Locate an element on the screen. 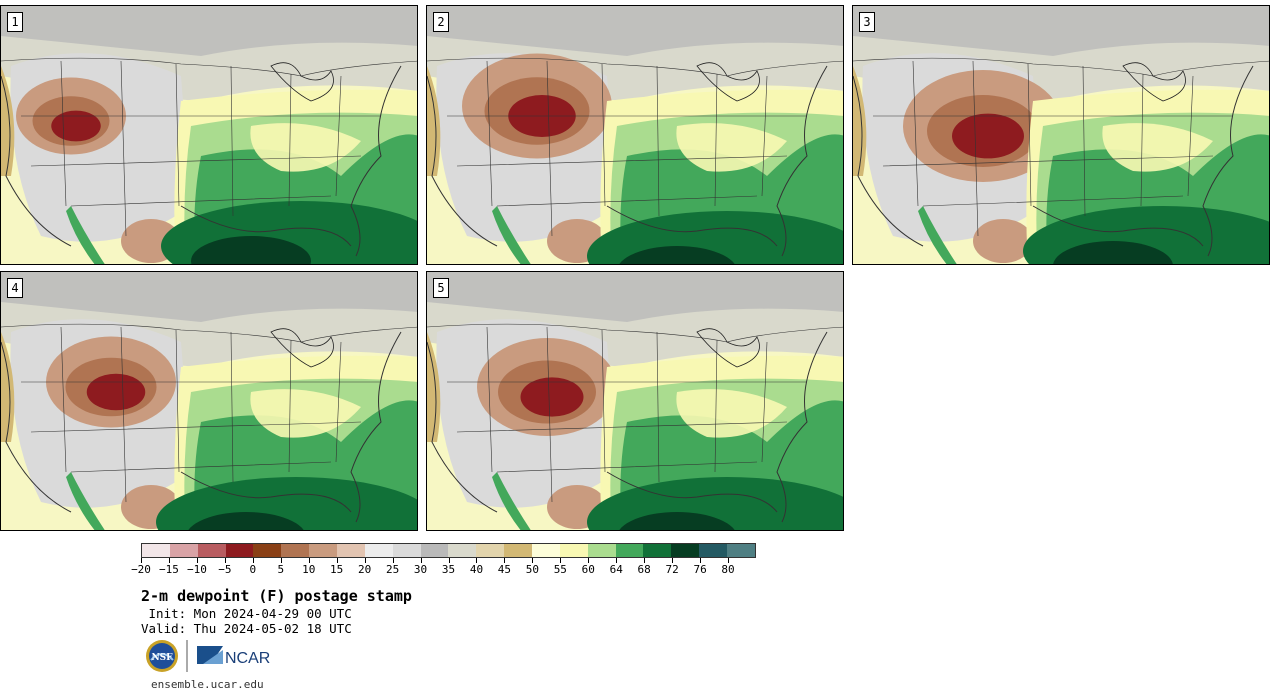 Image resolution: width=1280 pixels, height=696 pixels. panel-number: 4 is located at coordinates (15, 288).